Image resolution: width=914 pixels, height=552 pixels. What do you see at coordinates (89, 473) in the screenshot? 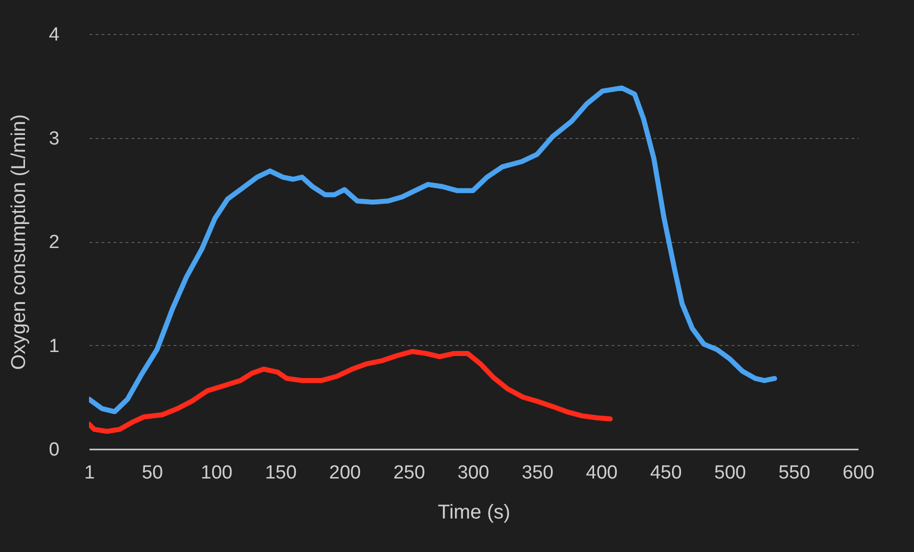
I see `x-tick-label: 1` at bounding box center [89, 473].